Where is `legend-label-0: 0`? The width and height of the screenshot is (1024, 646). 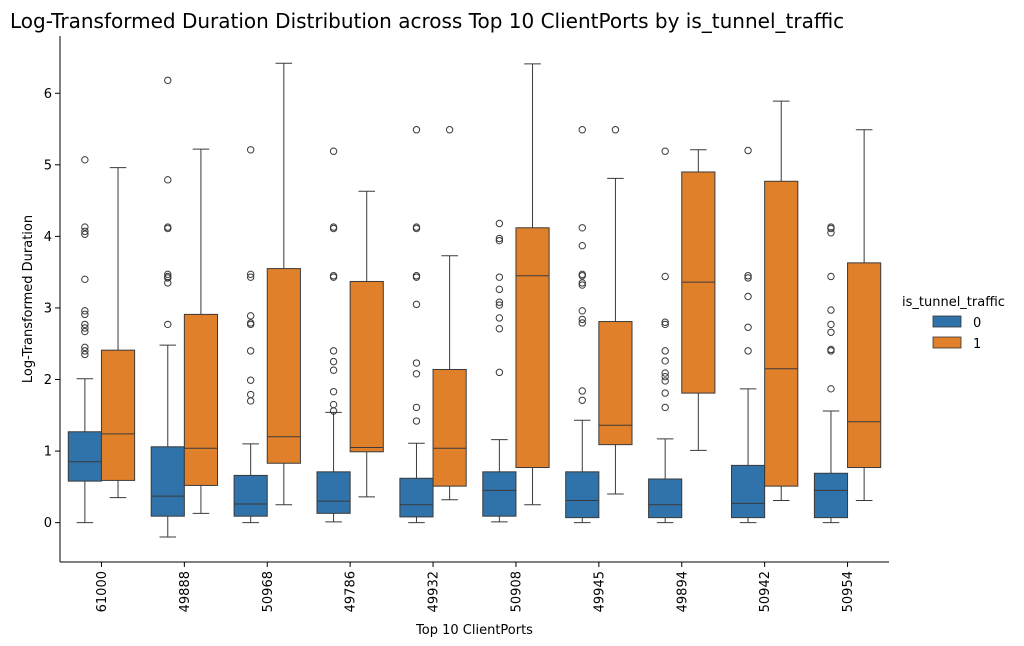
legend-label-0: 0 is located at coordinates (977, 323).